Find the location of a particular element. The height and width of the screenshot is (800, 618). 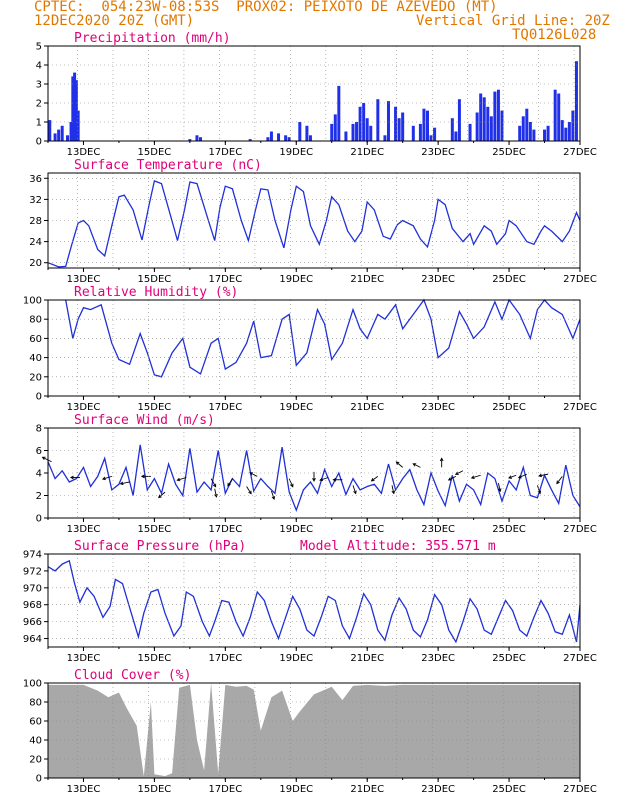

y-tick-label: 966 is located at coordinates (32, 622).